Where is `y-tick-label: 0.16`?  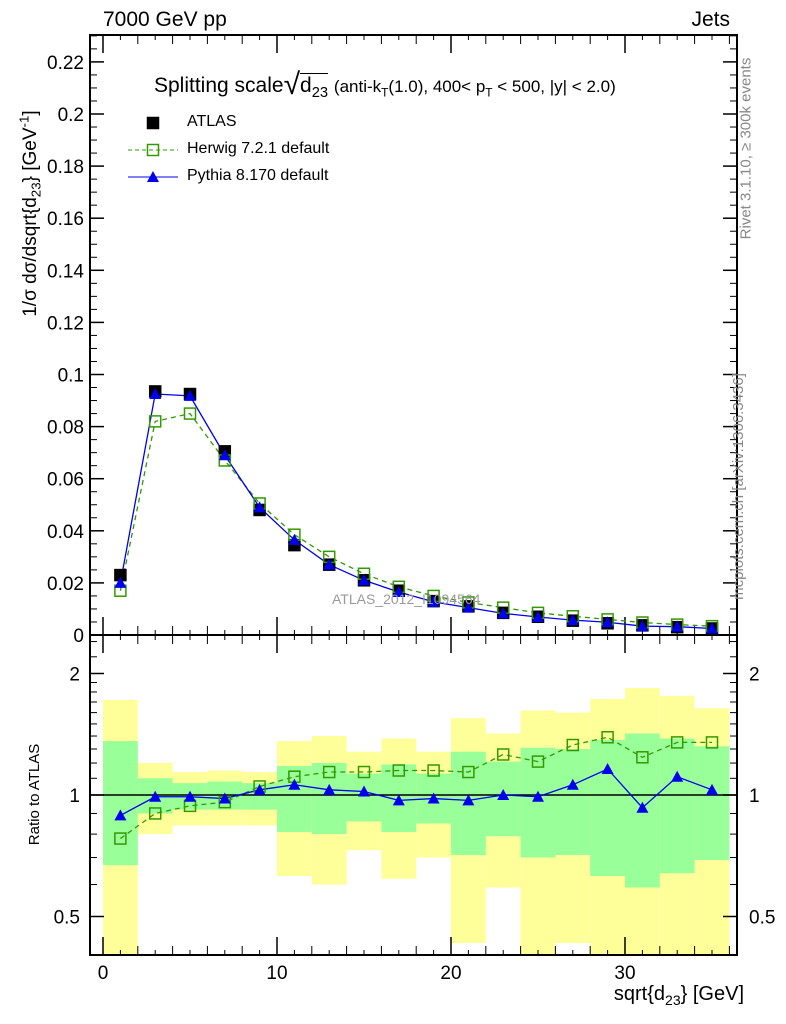 y-tick-label: 0.16 is located at coordinates (65, 219).